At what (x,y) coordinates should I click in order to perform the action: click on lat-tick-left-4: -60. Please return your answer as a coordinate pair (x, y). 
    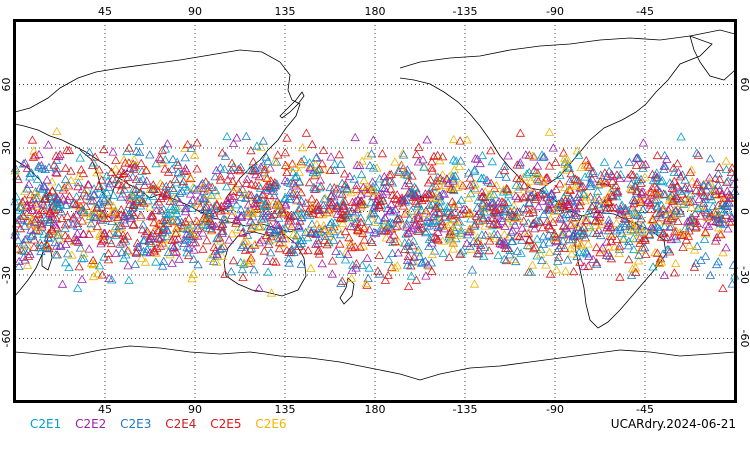
    Looking at the image, I should click on (6, 339).